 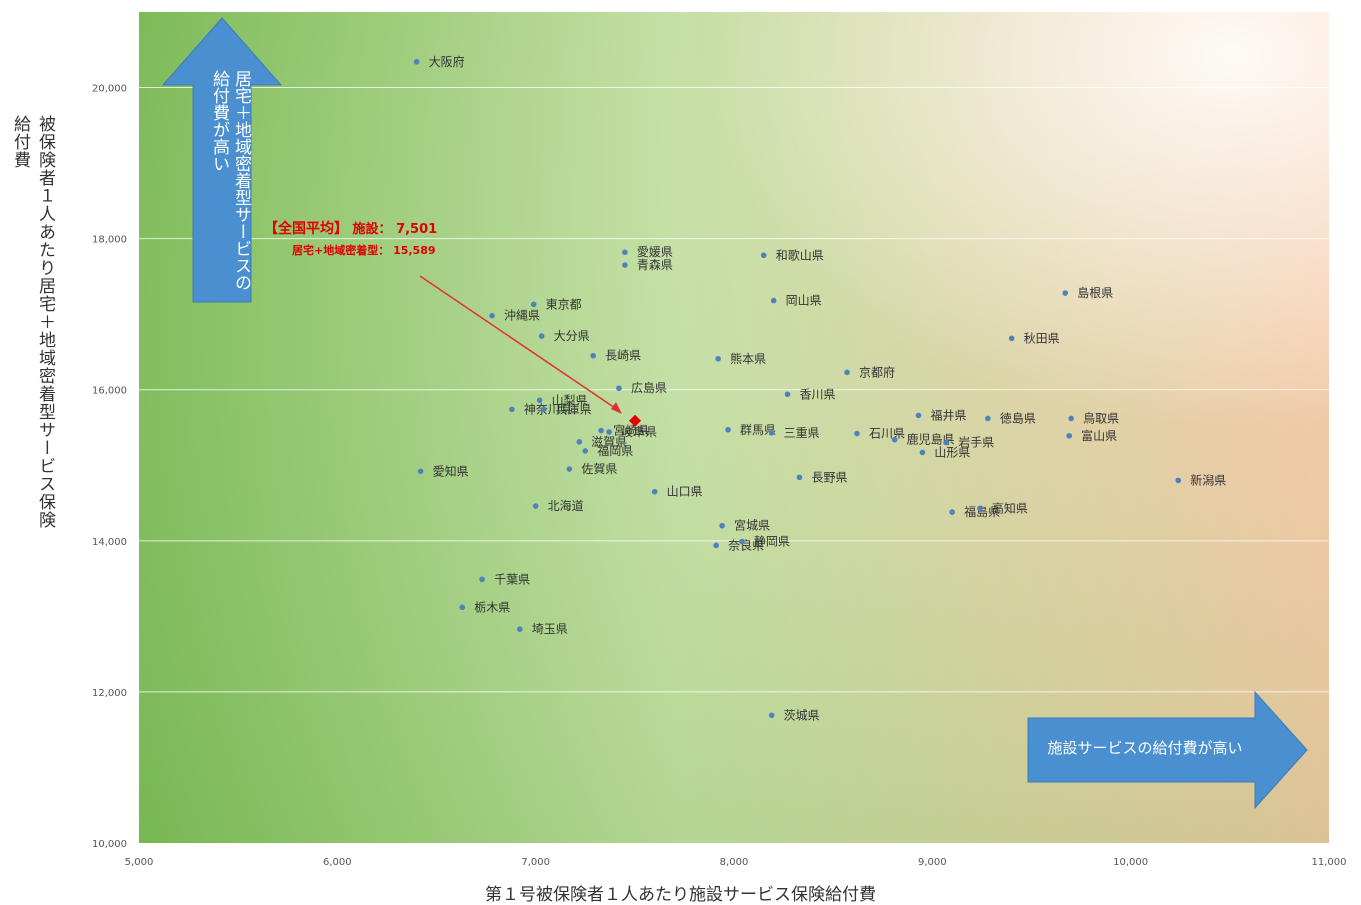 What do you see at coordinates (616, 408) in the screenshot?
I see `average-pointer-head` at bounding box center [616, 408].